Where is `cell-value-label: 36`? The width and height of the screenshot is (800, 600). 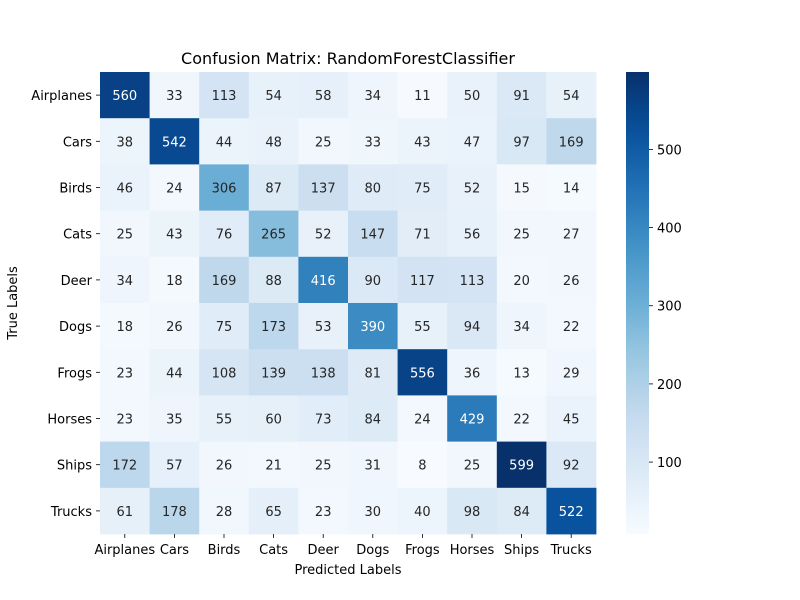 cell-value-label: 36 is located at coordinates (472, 373).